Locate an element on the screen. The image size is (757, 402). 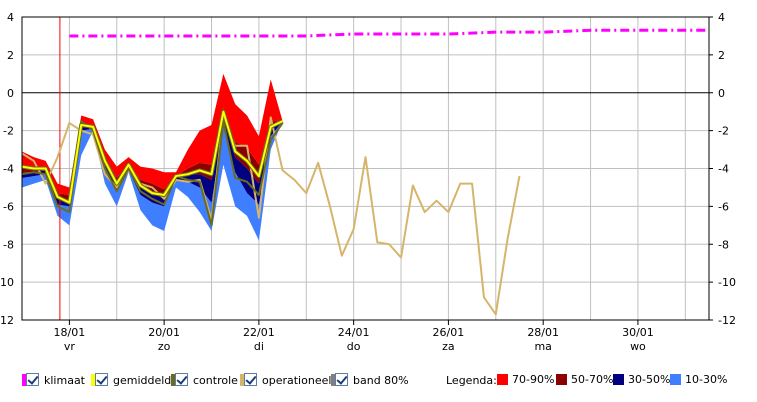
band-legend-70-90: 70-90% is located at coordinates (525, 379).